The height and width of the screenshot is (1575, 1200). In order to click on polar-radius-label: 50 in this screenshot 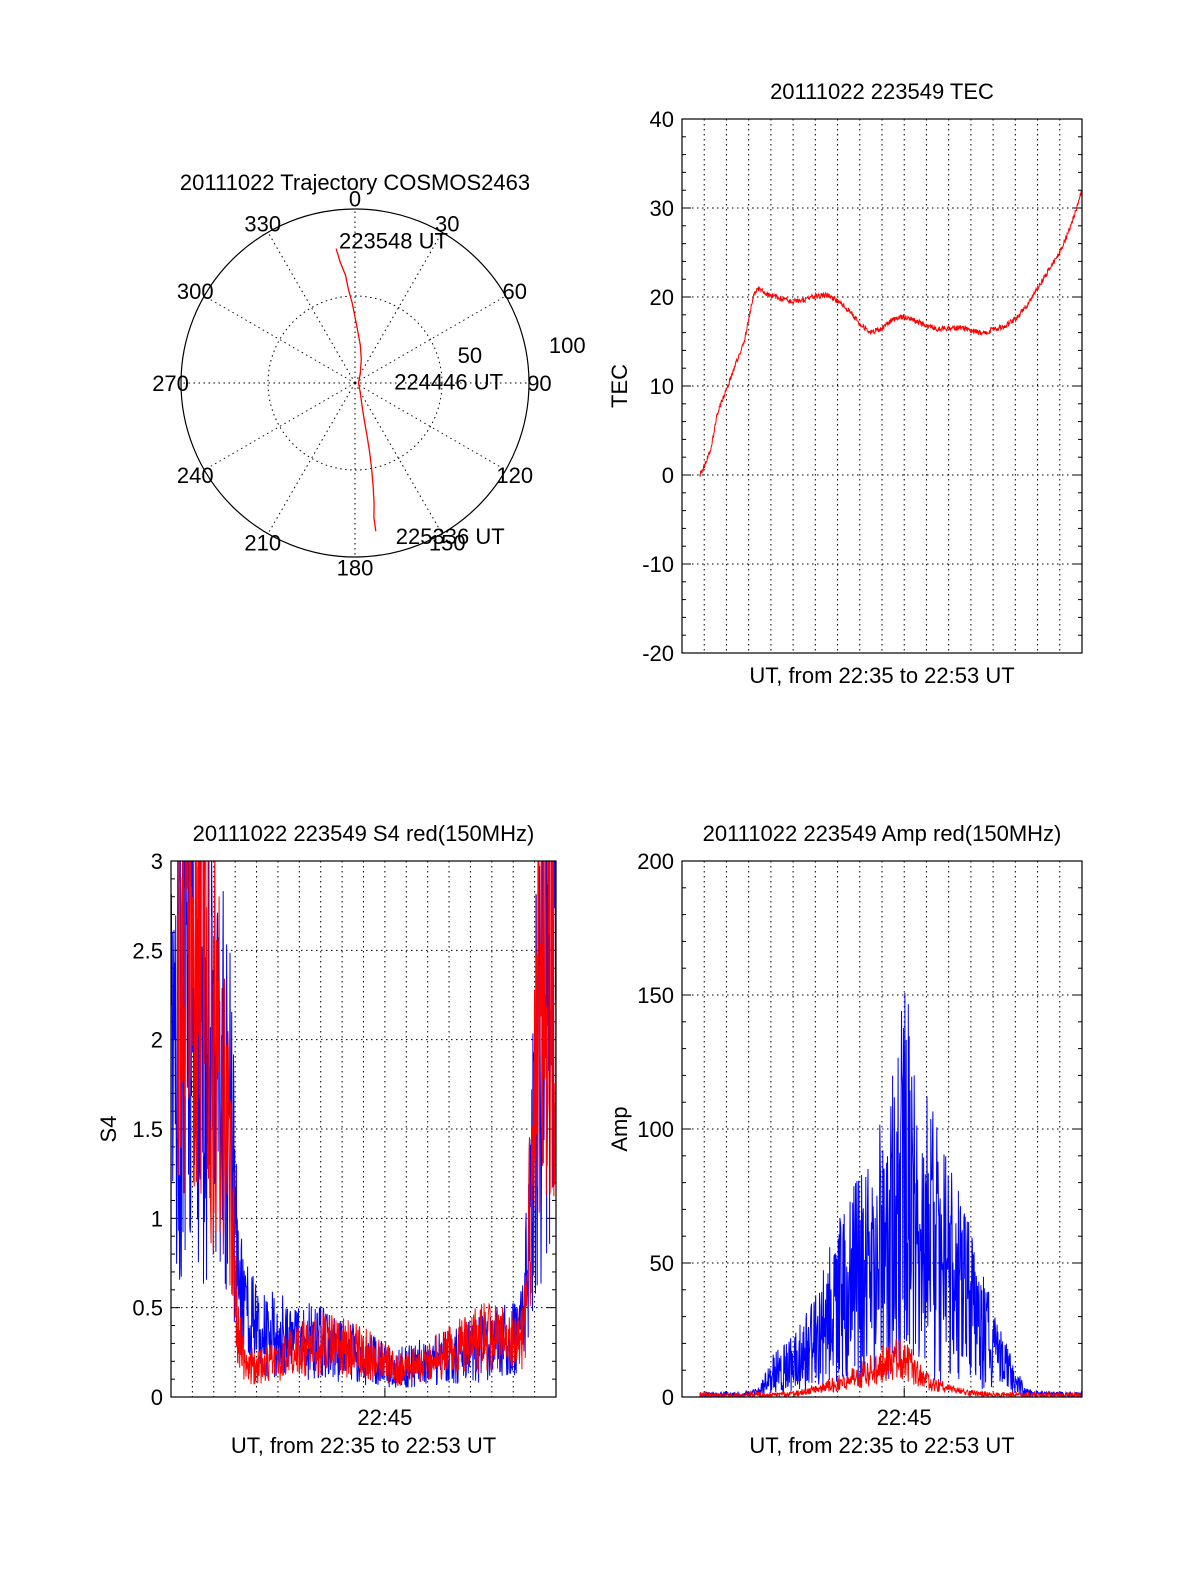, I will do `click(470, 355)`.